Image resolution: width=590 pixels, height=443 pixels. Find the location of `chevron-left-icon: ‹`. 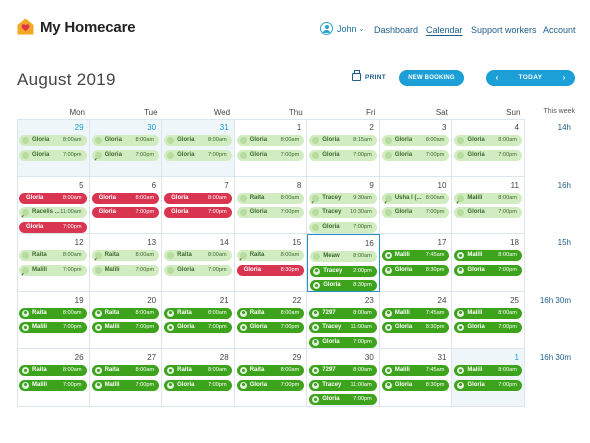

chevron-left-icon: ‹ is located at coordinates (497, 77).